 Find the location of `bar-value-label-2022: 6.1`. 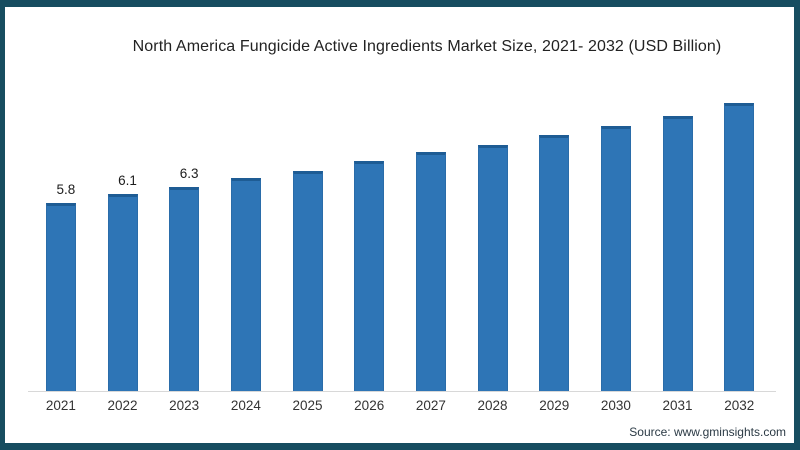

bar-value-label-2022: 6.1 is located at coordinates (127, 180).